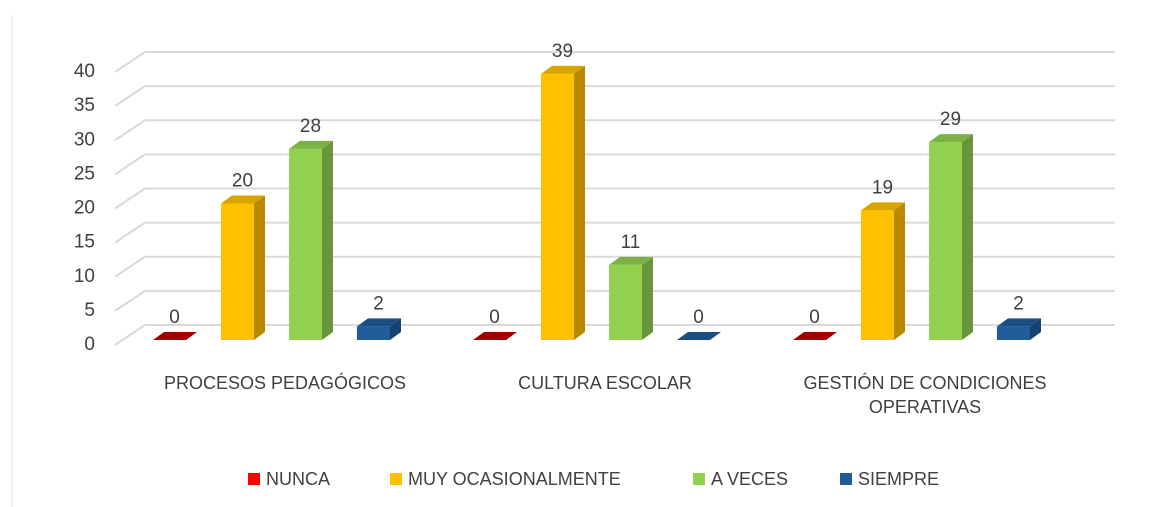  I want to click on y-tick-label: 30, so click(84, 139).